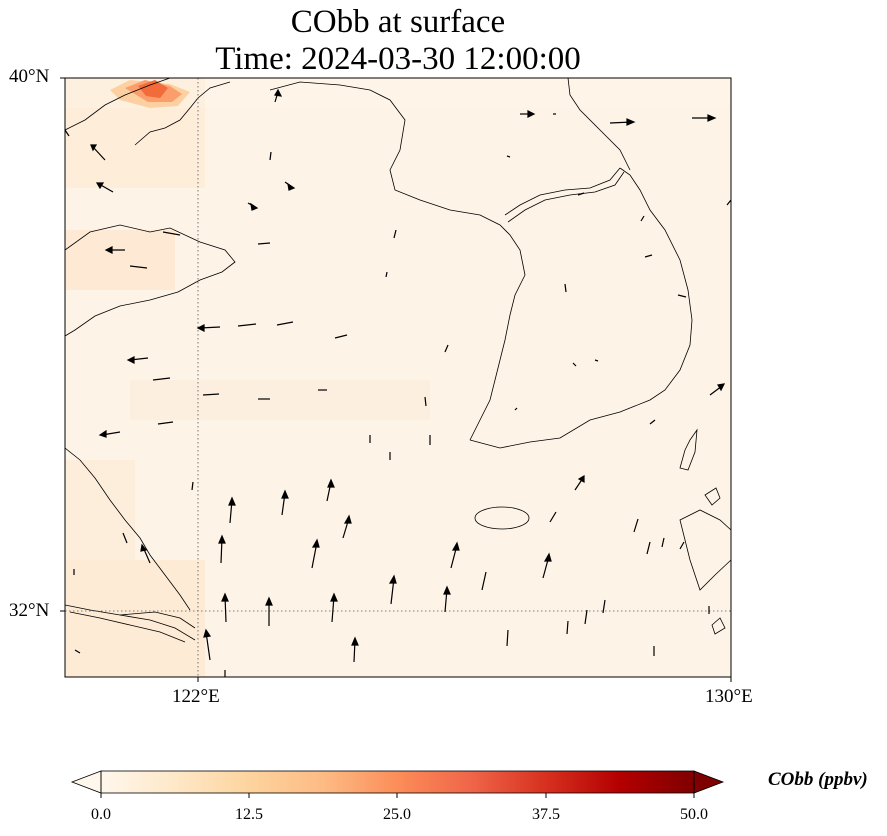 Image resolution: width=887 pixels, height=836 pixels. What do you see at coordinates (150, 94) in the screenshot?
I see `cobb-hotspot` at bounding box center [150, 94].